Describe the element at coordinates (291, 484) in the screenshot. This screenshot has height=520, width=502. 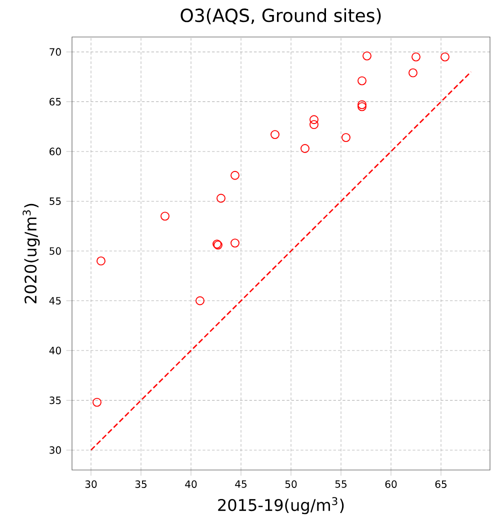
I see `x-tick-label: 50` at that location.